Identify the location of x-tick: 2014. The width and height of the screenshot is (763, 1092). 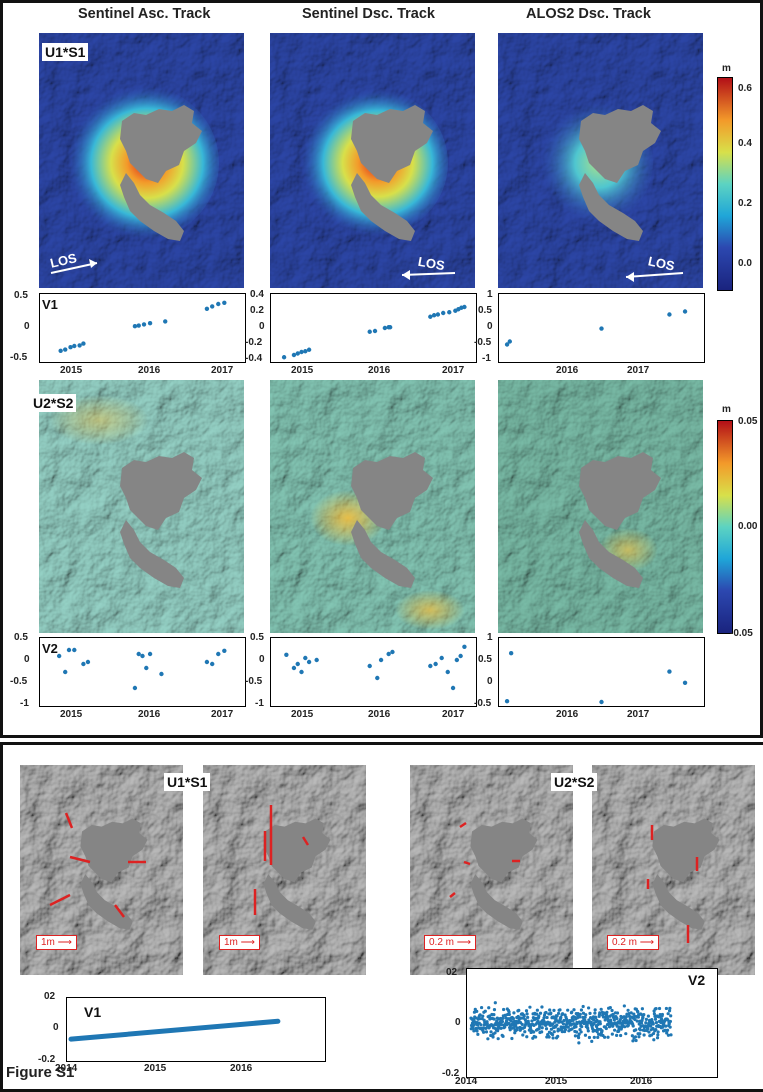
(466, 1081).